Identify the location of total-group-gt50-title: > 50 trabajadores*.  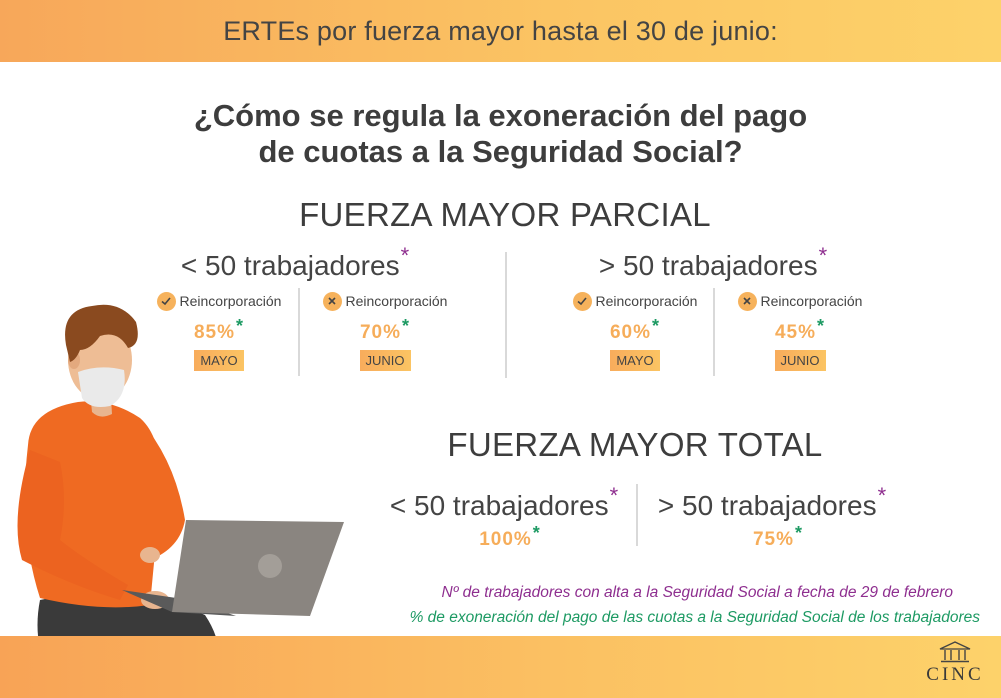
(772, 502).